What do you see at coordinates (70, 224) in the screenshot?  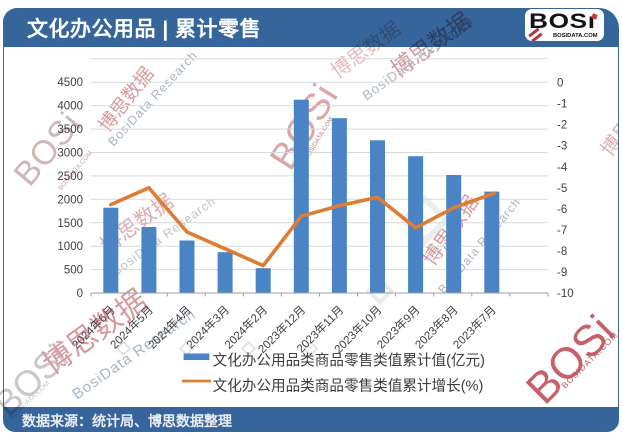 I see `svg-text: 1500` at bounding box center [70, 224].